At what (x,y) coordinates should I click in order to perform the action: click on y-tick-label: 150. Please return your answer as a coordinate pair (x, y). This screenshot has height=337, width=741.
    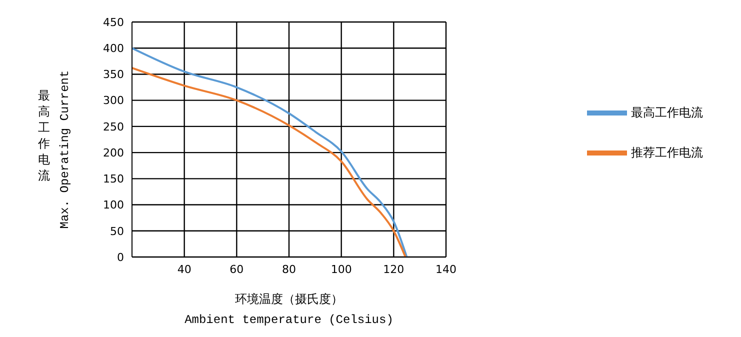
    Looking at the image, I should click on (113, 179).